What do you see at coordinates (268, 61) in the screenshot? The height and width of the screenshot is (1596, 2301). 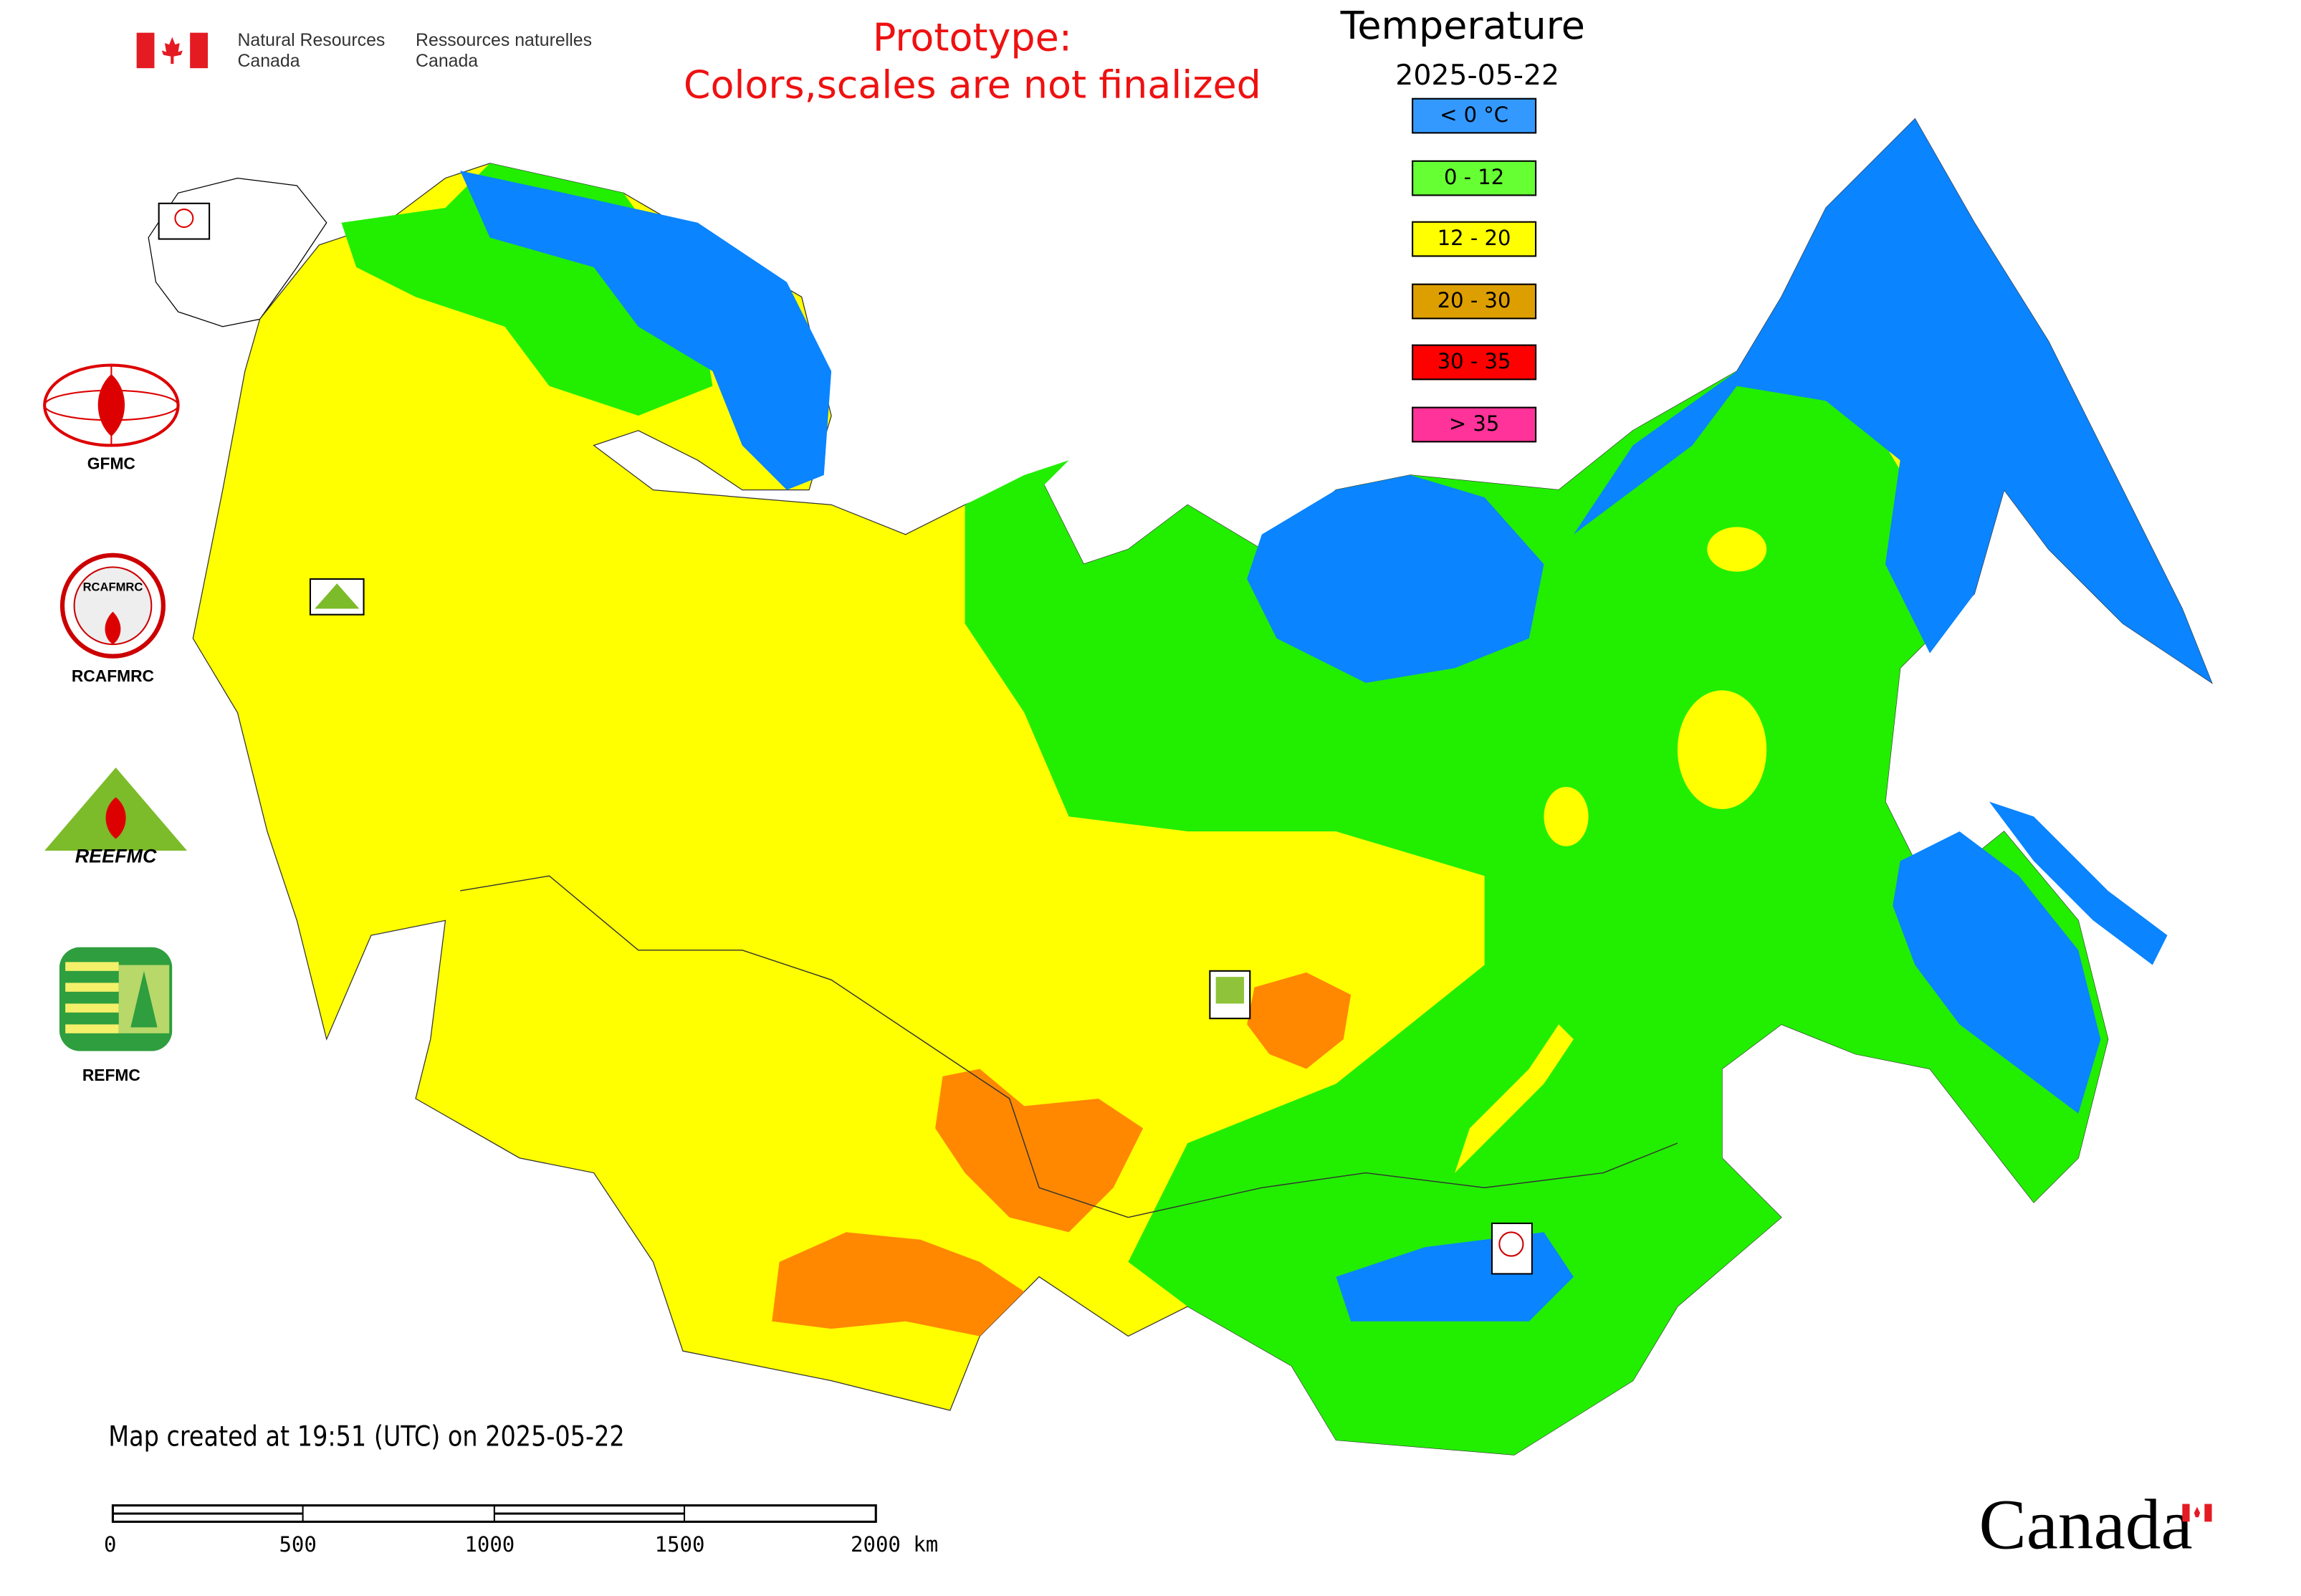 I see `nrcan-en-line2: Canada` at bounding box center [268, 61].